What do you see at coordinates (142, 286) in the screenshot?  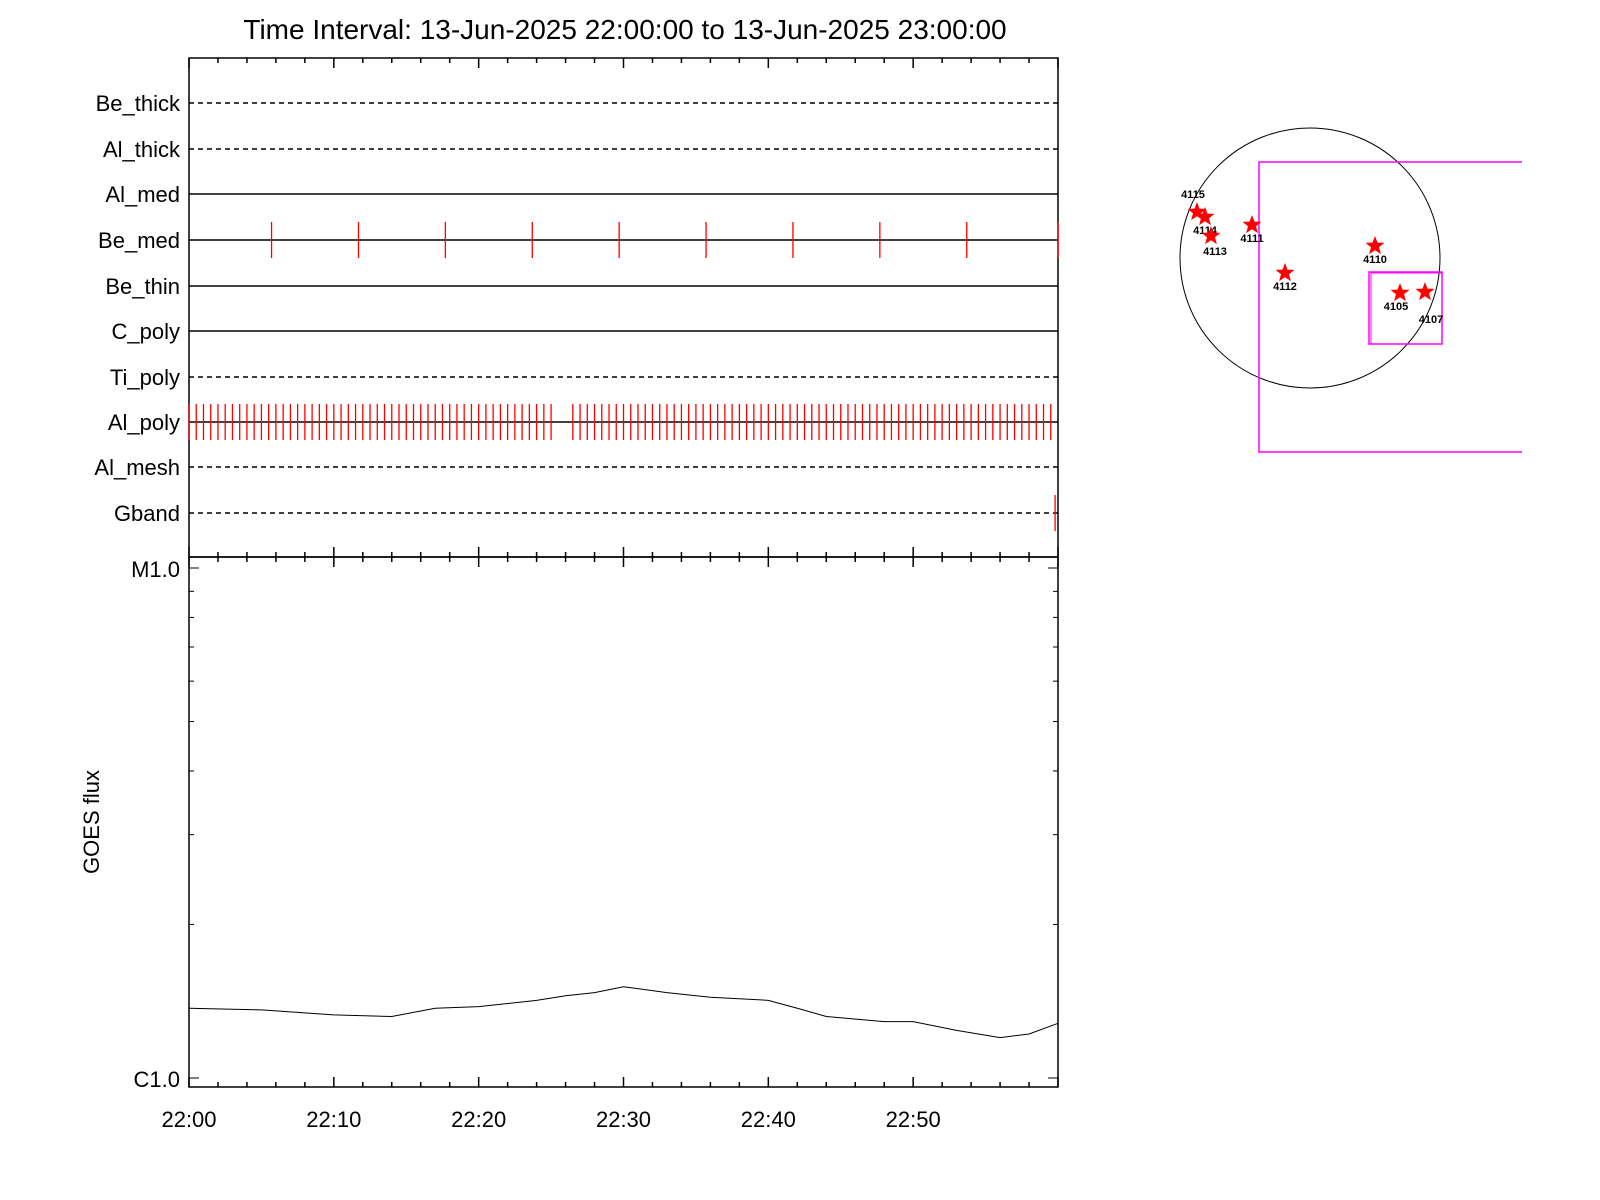 I see `row-label-Be_thin: Be_thin` at bounding box center [142, 286].